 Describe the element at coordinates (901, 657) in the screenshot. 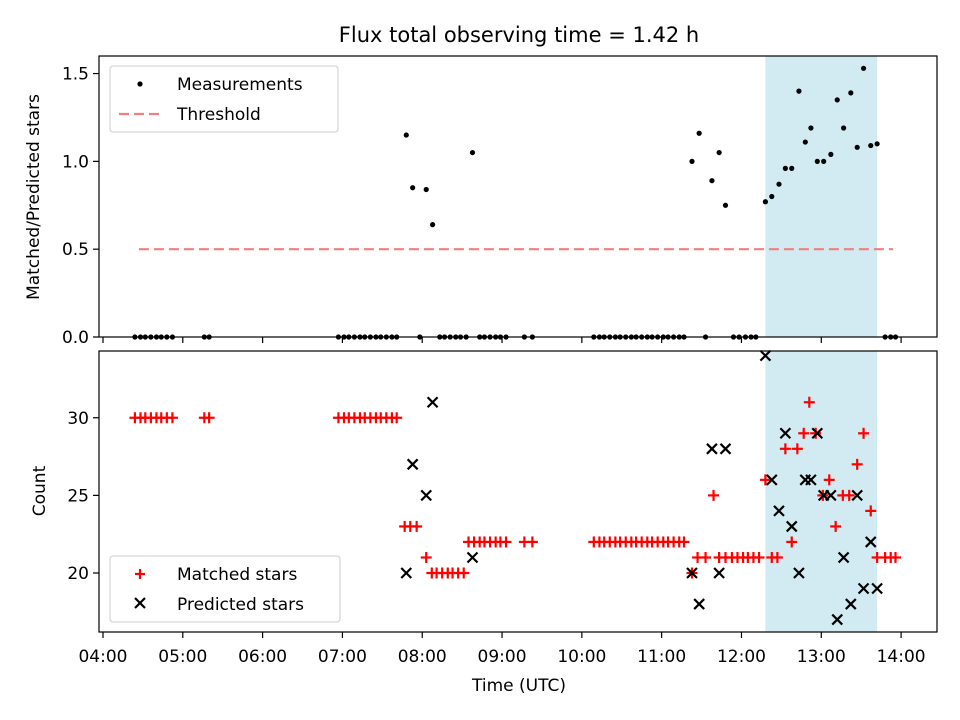

I see `x-tick-label: 14:00` at that location.